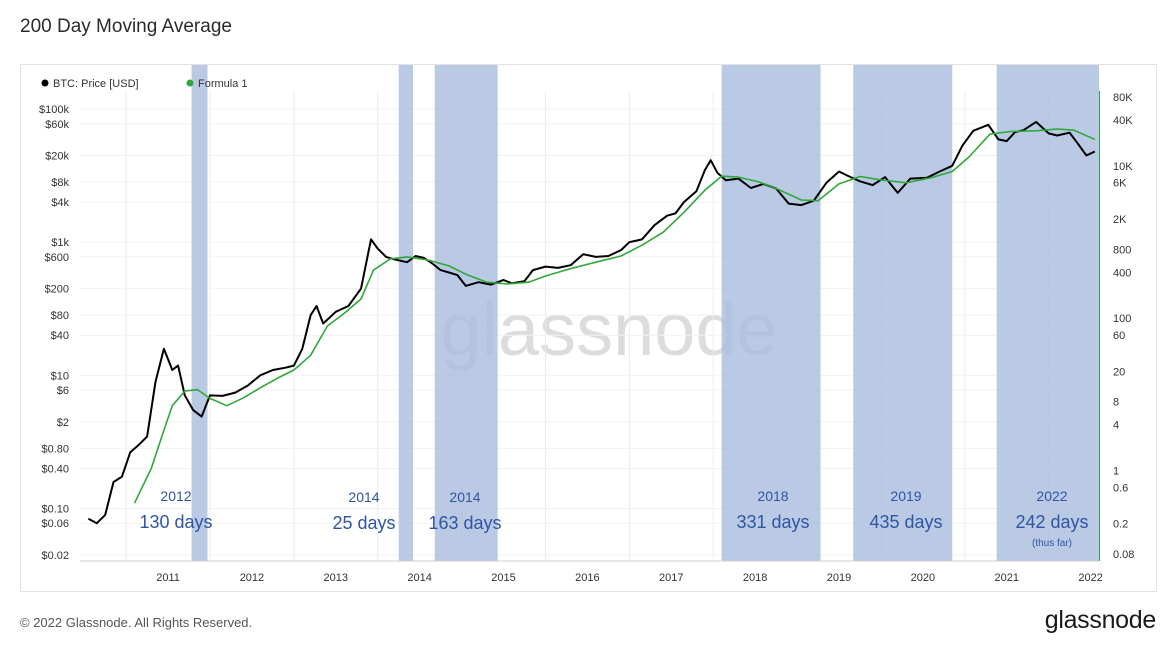  Describe the element at coordinates (419, 578) in the screenshot. I see `x-tick-label: 2014` at that location.